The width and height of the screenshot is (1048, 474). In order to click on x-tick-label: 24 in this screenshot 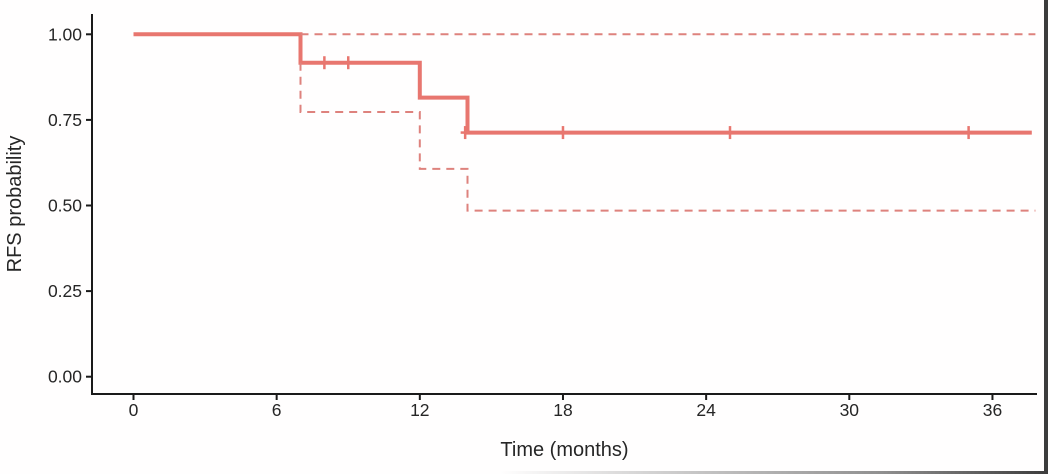, I will do `click(706, 410)`.